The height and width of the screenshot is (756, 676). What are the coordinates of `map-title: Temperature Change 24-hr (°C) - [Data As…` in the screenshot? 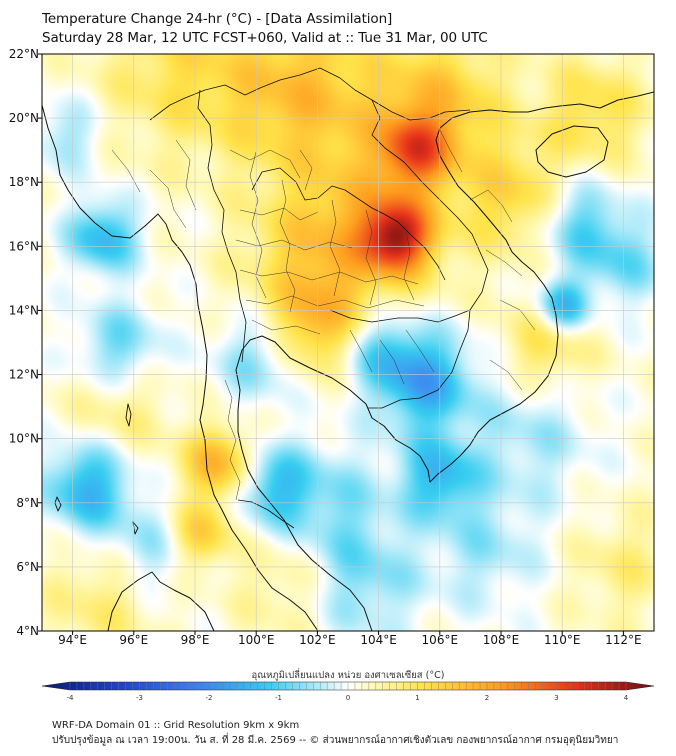 It's located at (217, 19).